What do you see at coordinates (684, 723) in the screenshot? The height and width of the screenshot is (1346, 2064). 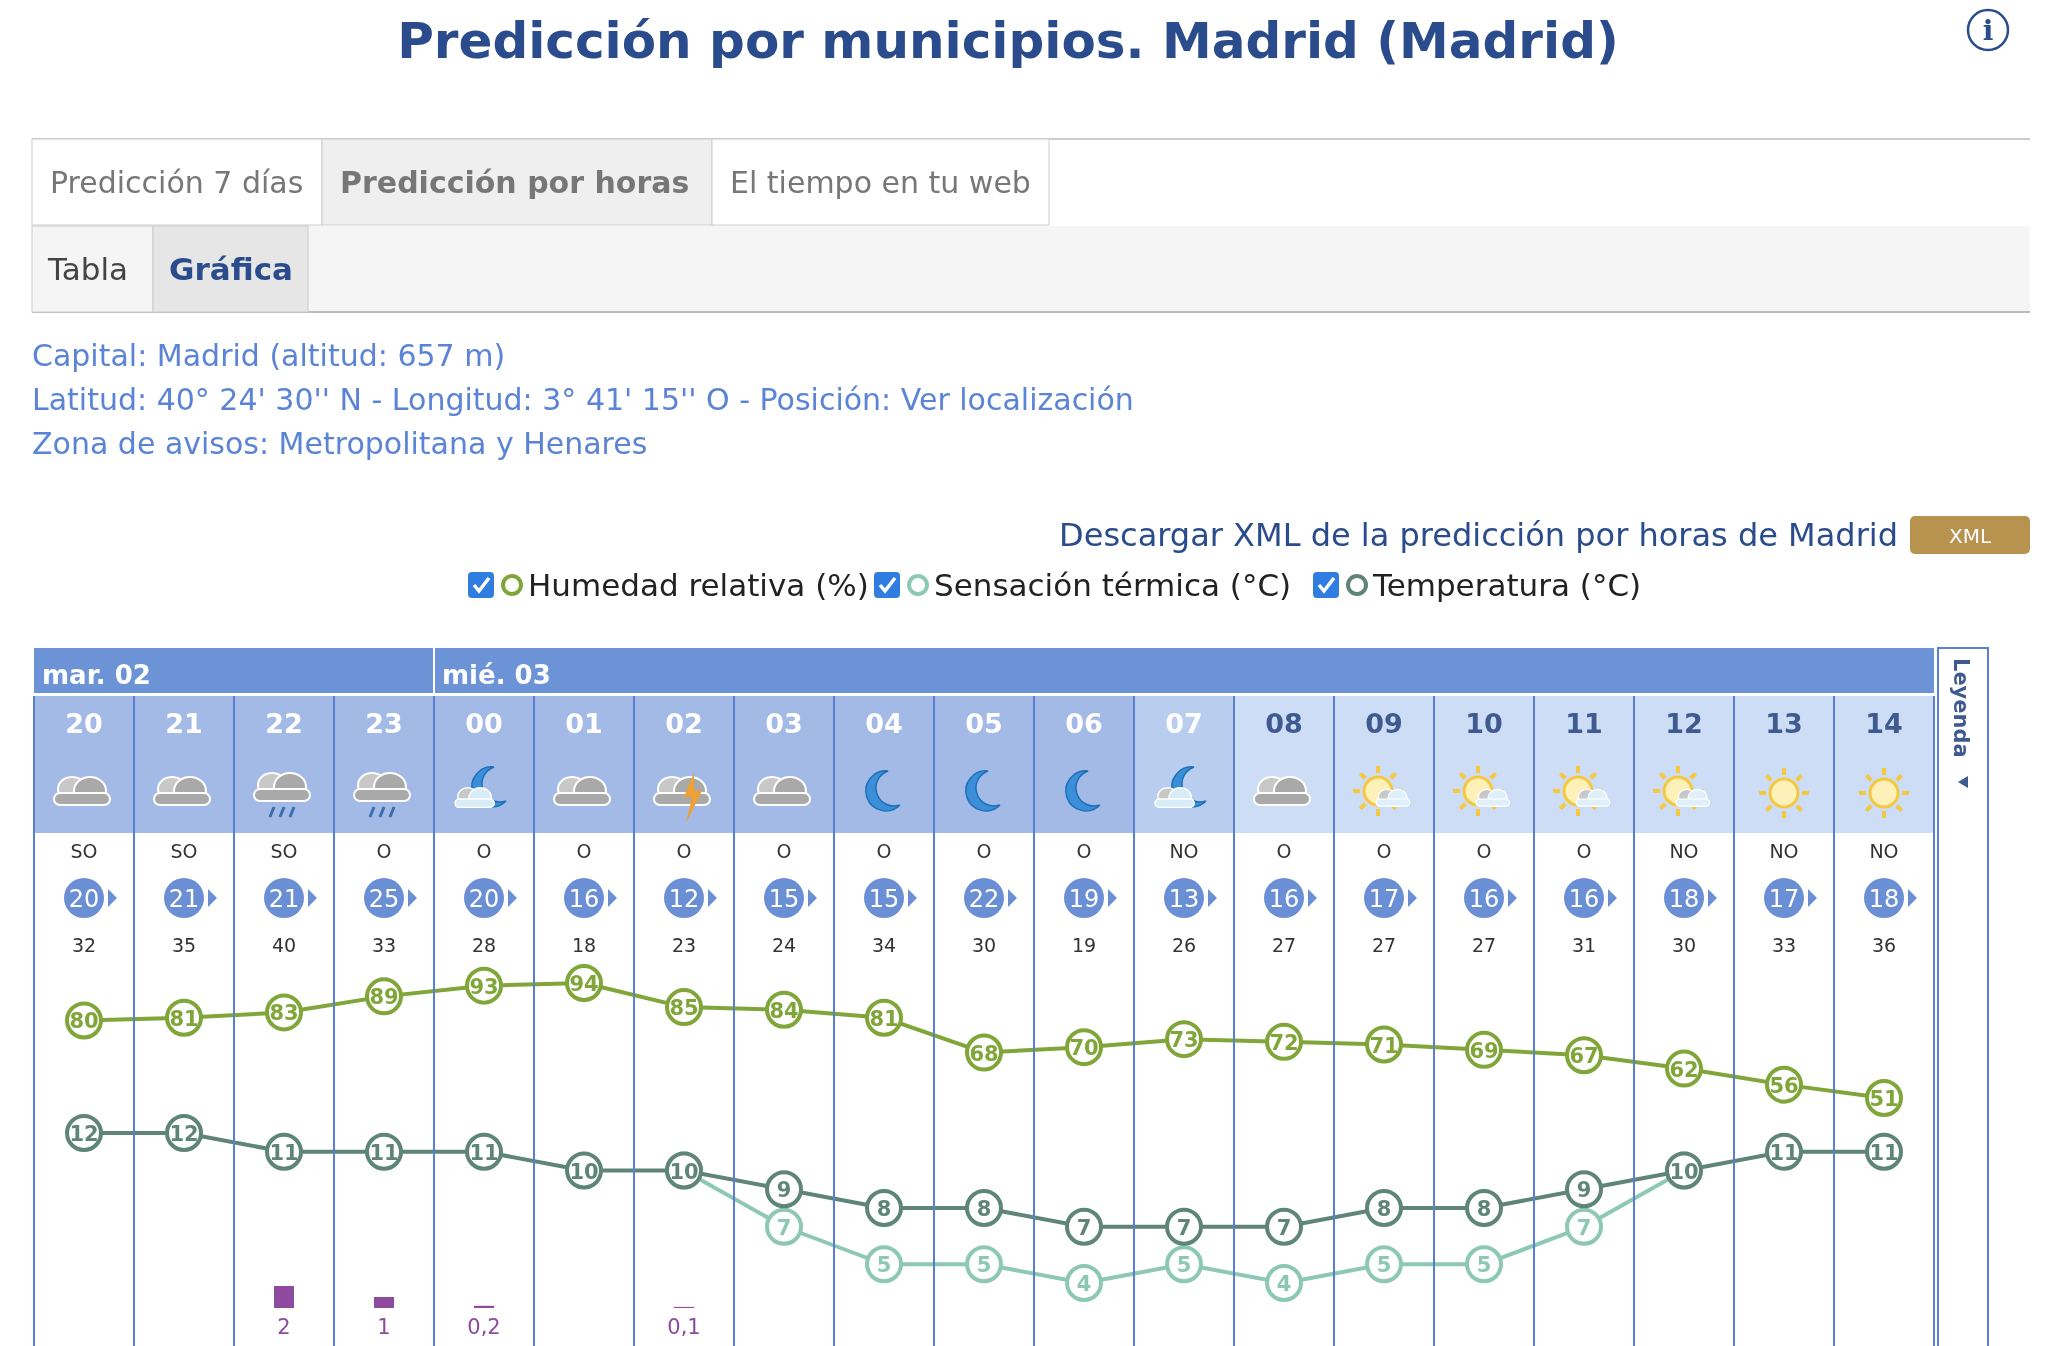 I see `x-tick-label: 02` at bounding box center [684, 723].